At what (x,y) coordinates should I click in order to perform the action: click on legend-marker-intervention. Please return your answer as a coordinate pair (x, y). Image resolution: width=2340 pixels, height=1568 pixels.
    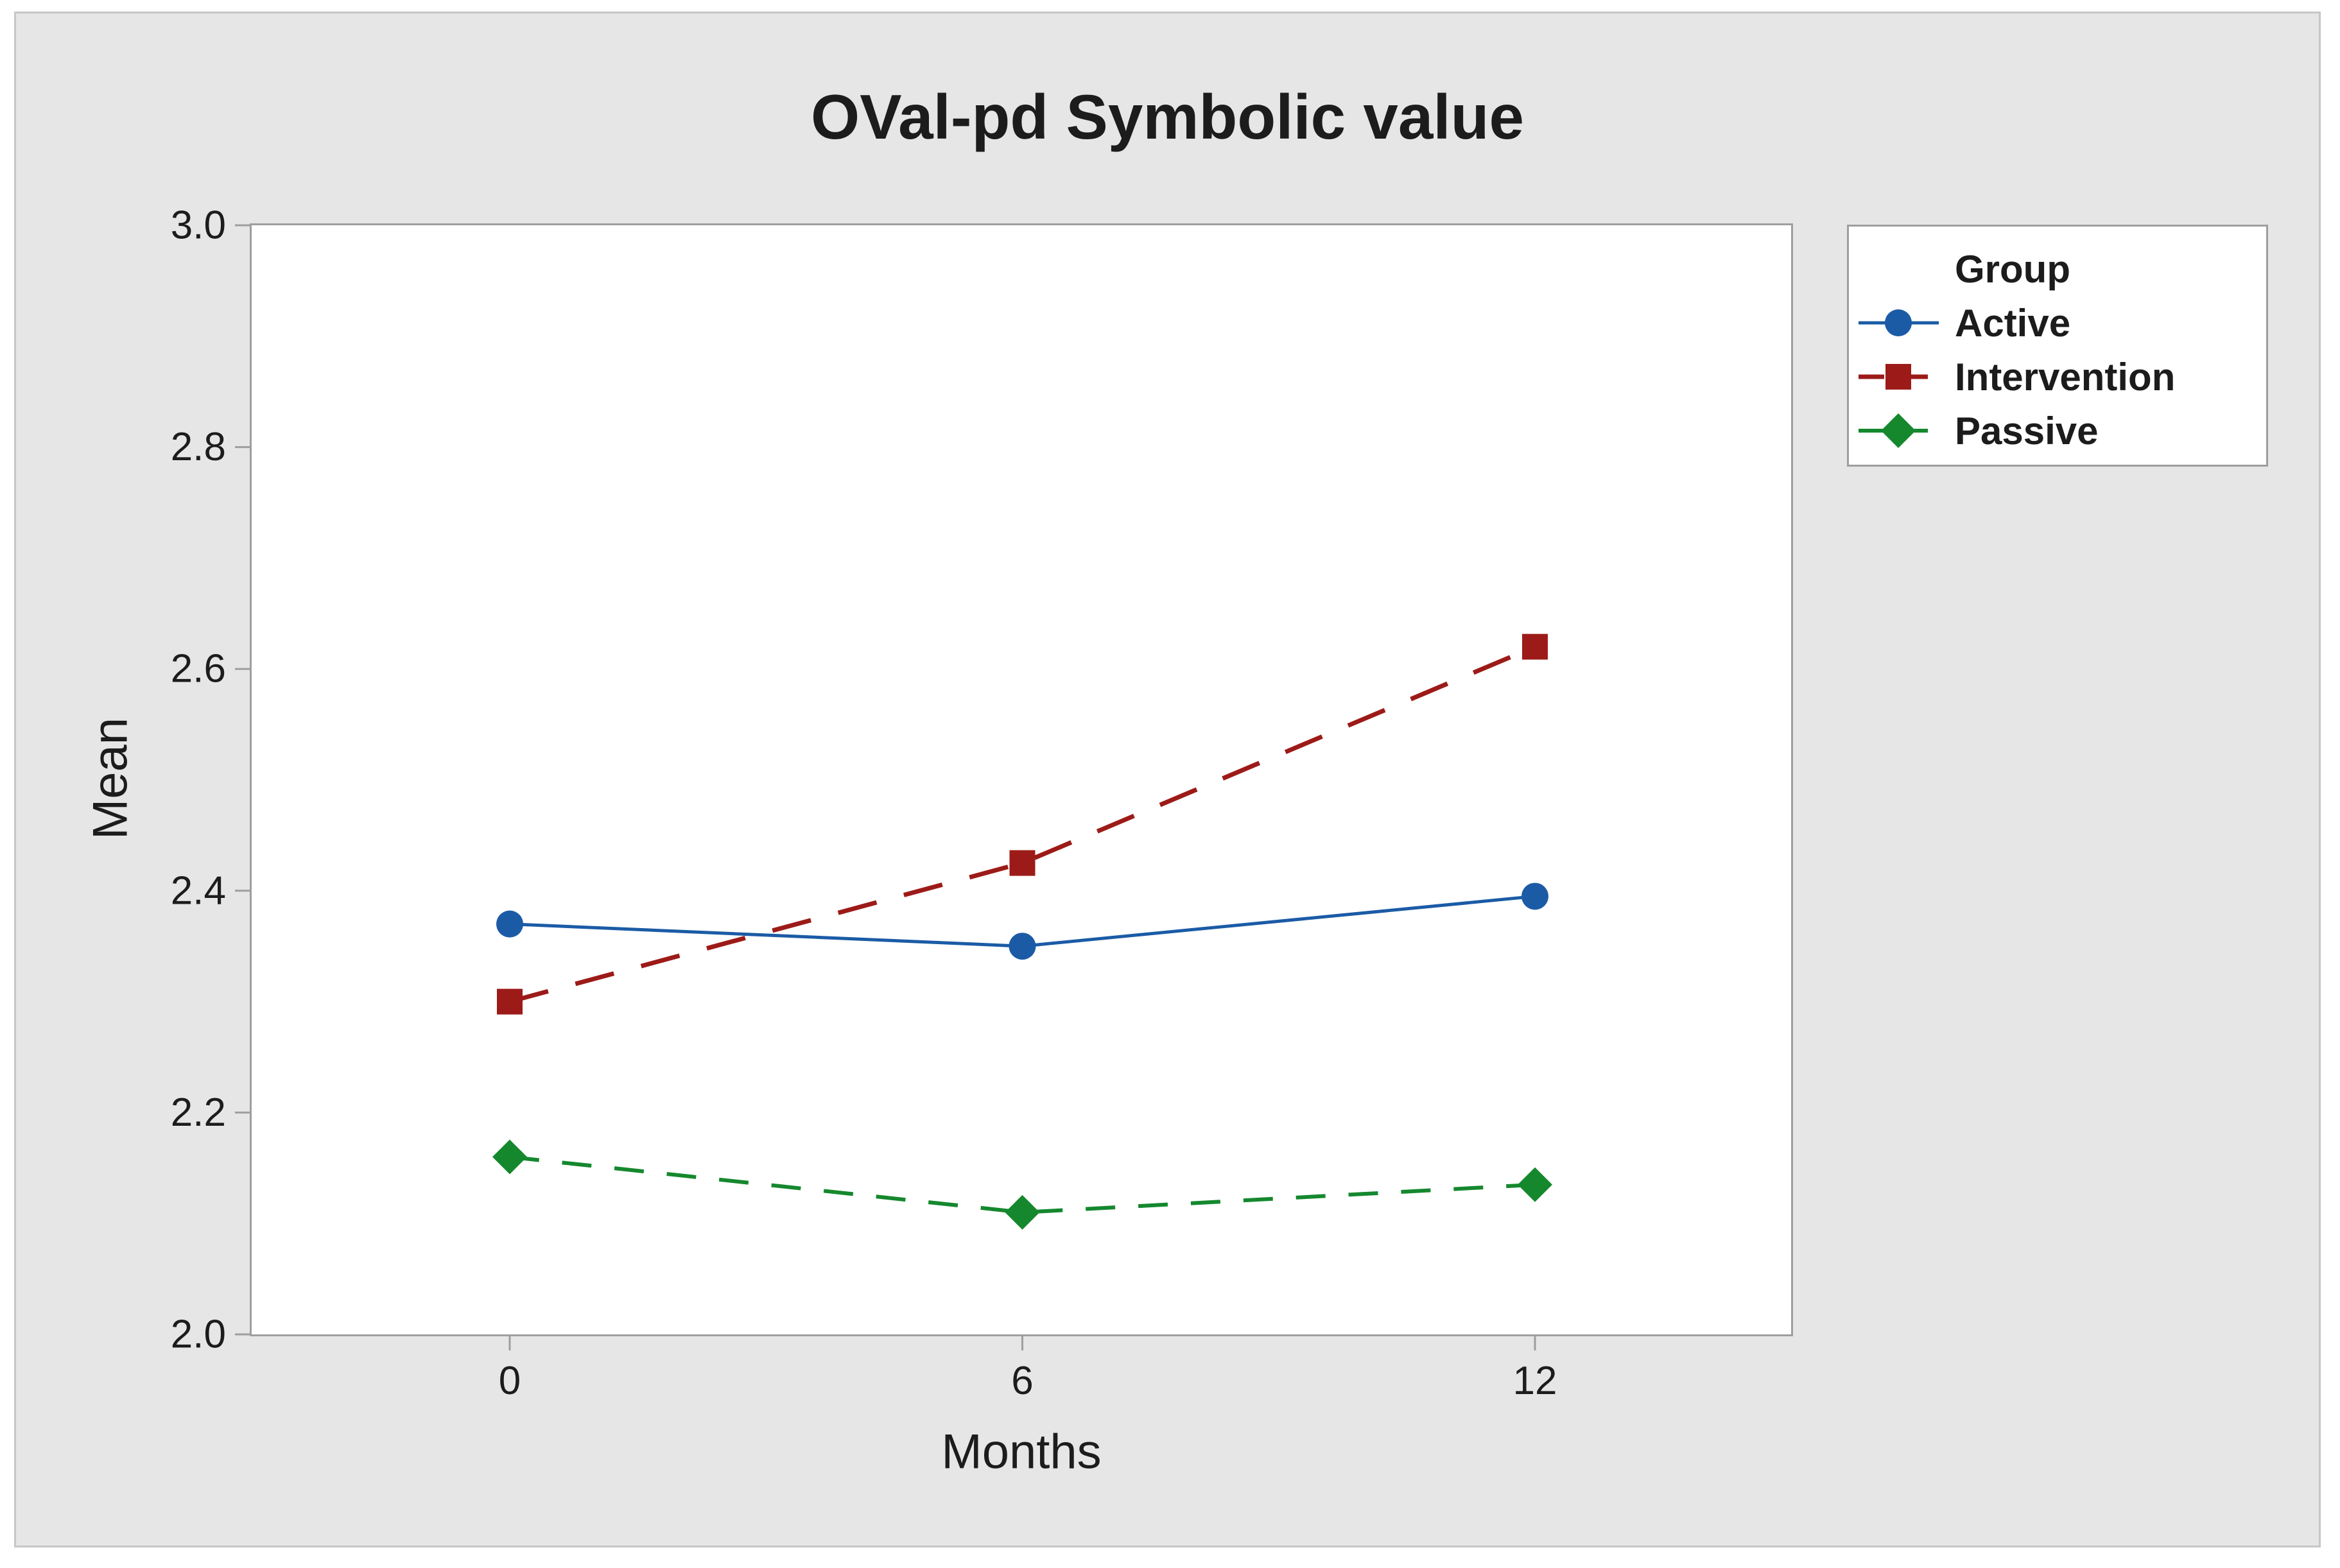
    Looking at the image, I should click on (1898, 377).